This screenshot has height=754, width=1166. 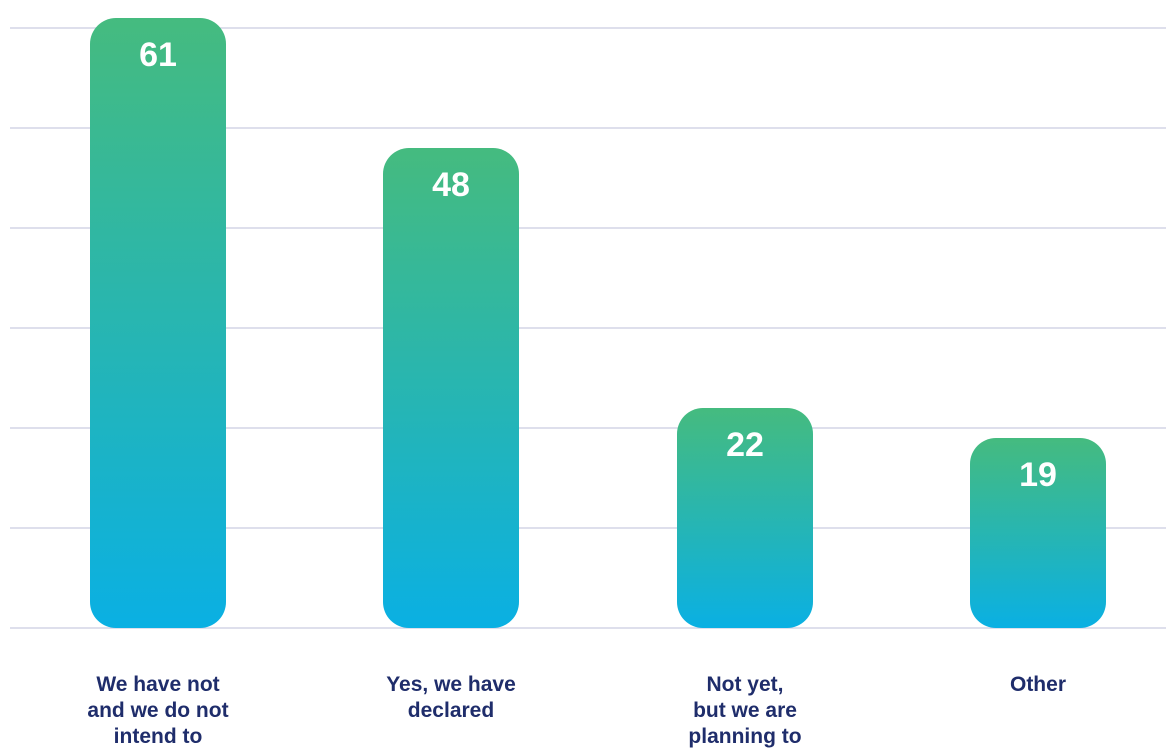 What do you see at coordinates (451, 697) in the screenshot?
I see `category-label-2: Yes, we have declared` at bounding box center [451, 697].